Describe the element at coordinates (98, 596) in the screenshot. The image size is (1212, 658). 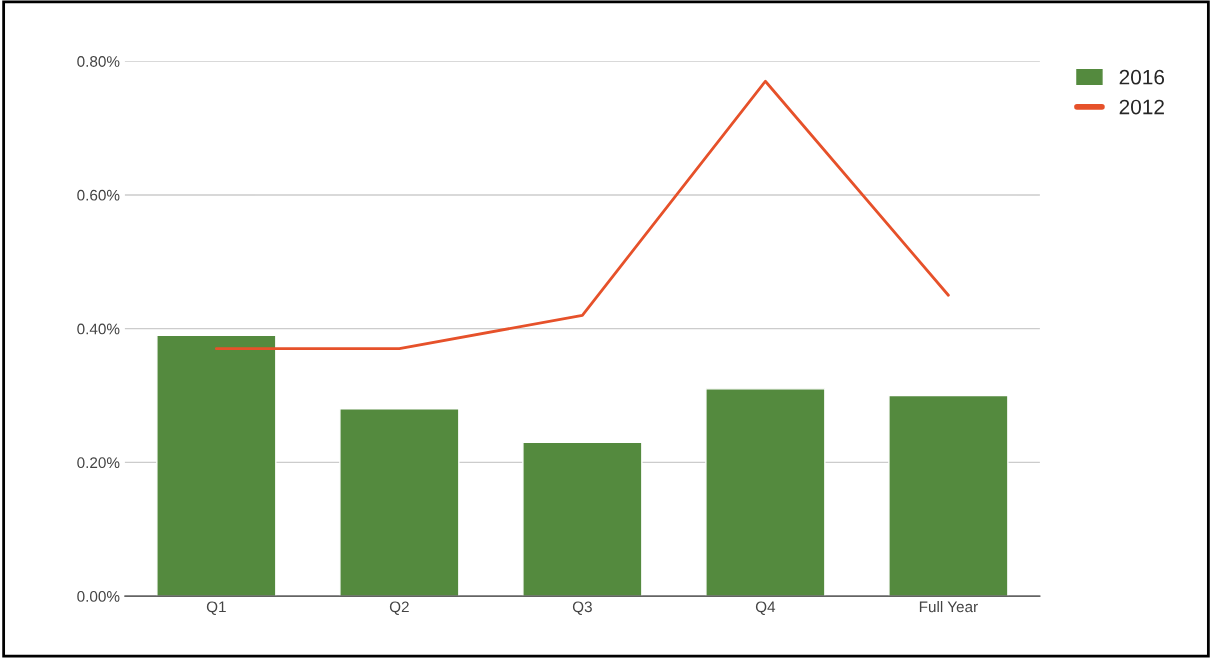
I see `y-tick-label: 0.00%` at that location.